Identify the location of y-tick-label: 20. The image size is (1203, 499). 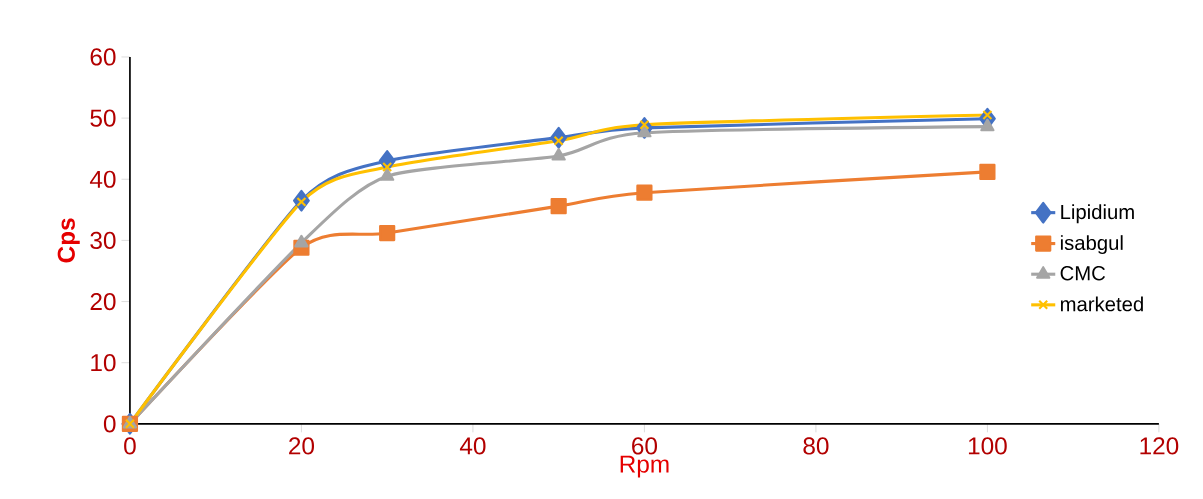
(103, 302).